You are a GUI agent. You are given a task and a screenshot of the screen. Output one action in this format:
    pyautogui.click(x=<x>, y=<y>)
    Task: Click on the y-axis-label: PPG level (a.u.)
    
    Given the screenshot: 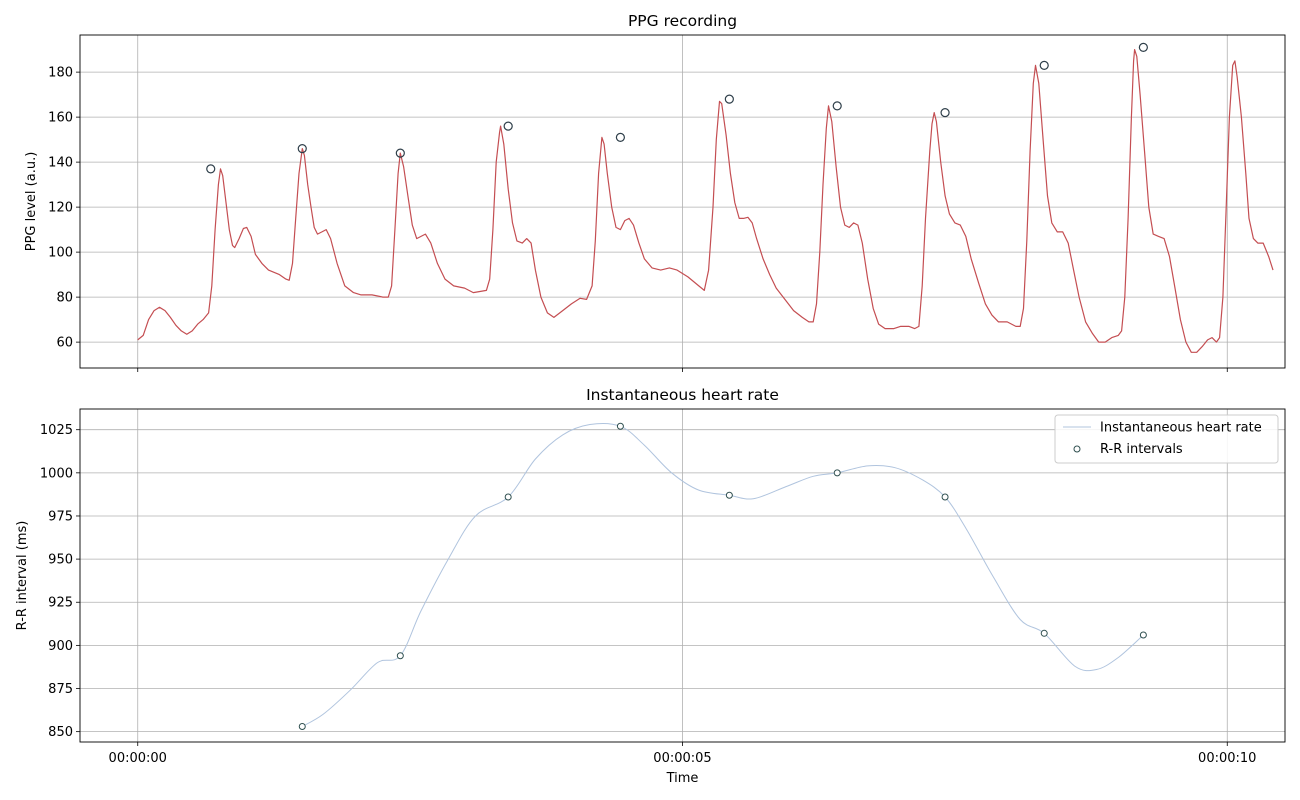 What is the action you would take?
    pyautogui.click(x=31, y=202)
    